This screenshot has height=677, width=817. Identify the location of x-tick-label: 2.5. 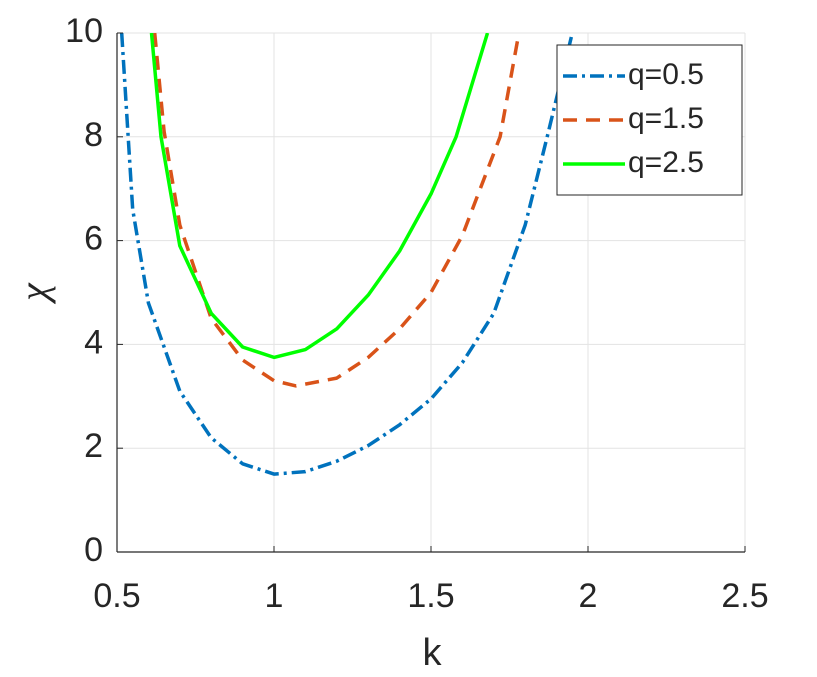
(744, 596).